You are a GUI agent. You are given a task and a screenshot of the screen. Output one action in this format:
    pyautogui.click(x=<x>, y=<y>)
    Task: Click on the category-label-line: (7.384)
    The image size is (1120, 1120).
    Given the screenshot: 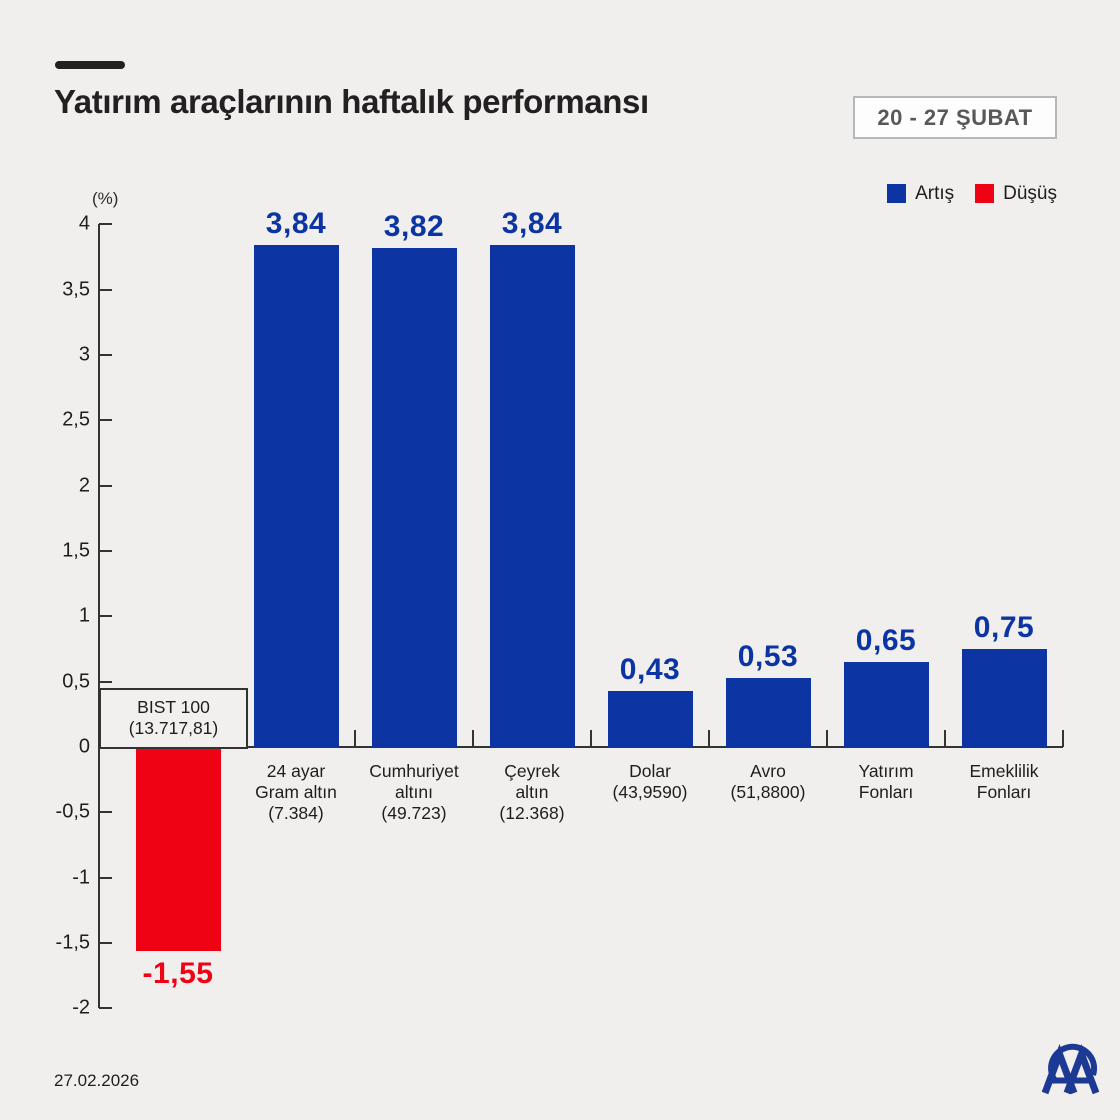 What is the action you would take?
    pyautogui.click(x=296, y=813)
    